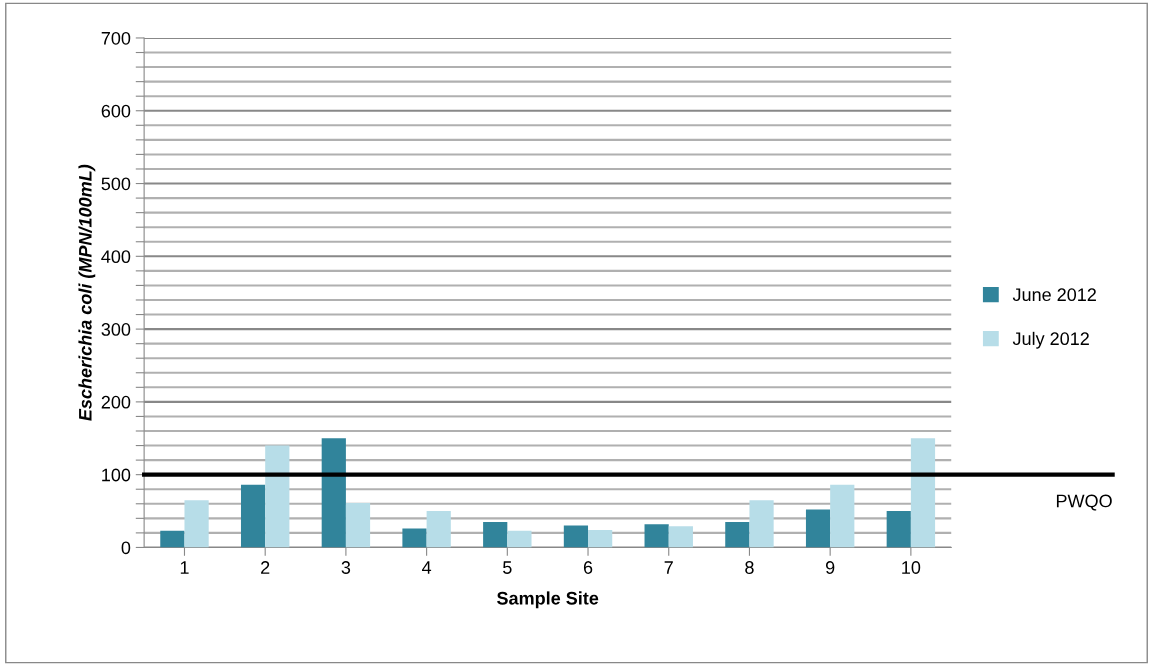 Image resolution: width=1153 pixels, height=666 pixels. Describe the element at coordinates (668, 567) in the screenshot. I see `x-tick-label: 7` at that location.